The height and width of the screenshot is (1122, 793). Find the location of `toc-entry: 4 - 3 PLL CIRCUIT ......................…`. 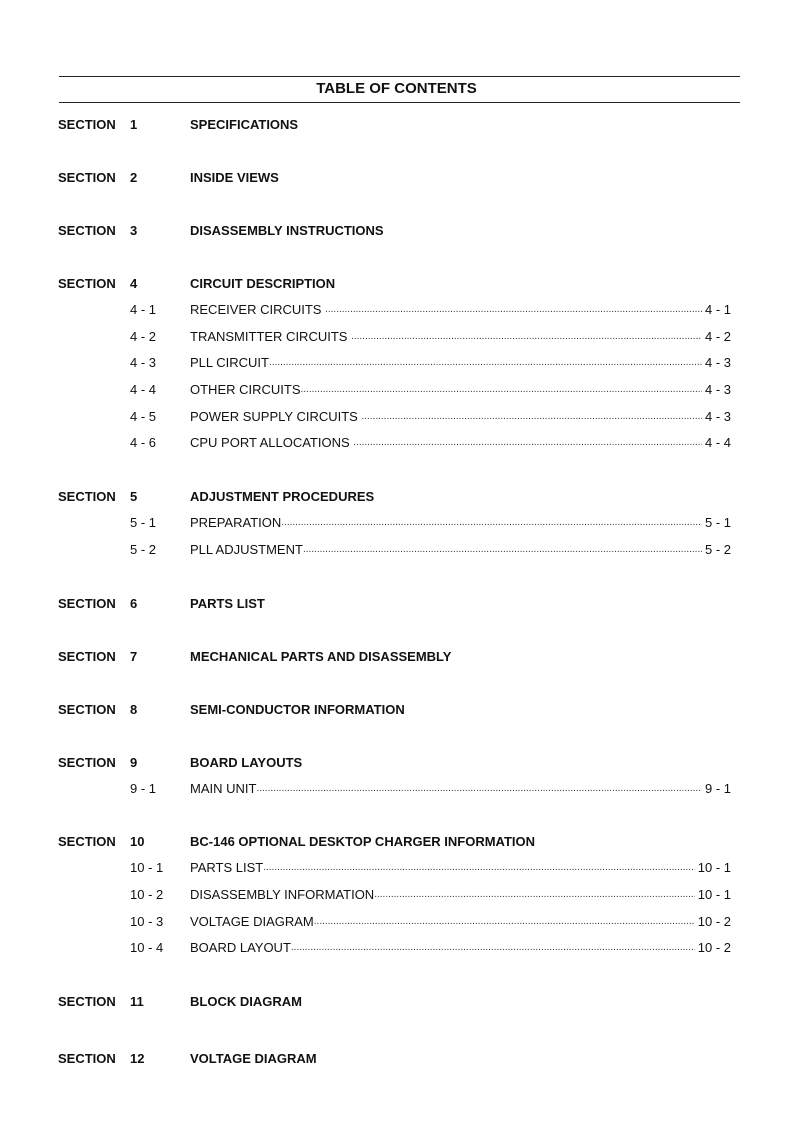

toc-entry: 4 - 3 PLL CIRCUIT ......................… is located at coordinates (394, 363).